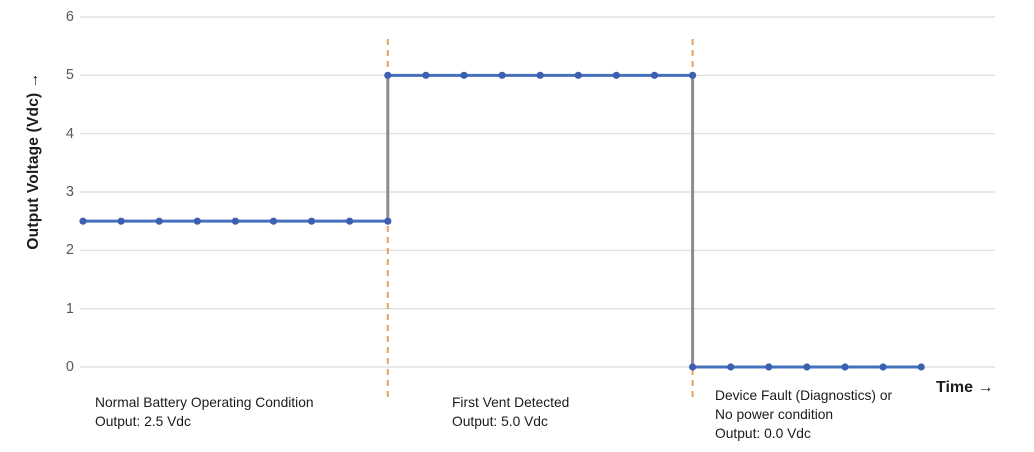 Image resolution: width=1034 pixels, height=452 pixels. What do you see at coordinates (69, 133) in the screenshot?
I see `y-tick-4: 4` at bounding box center [69, 133].